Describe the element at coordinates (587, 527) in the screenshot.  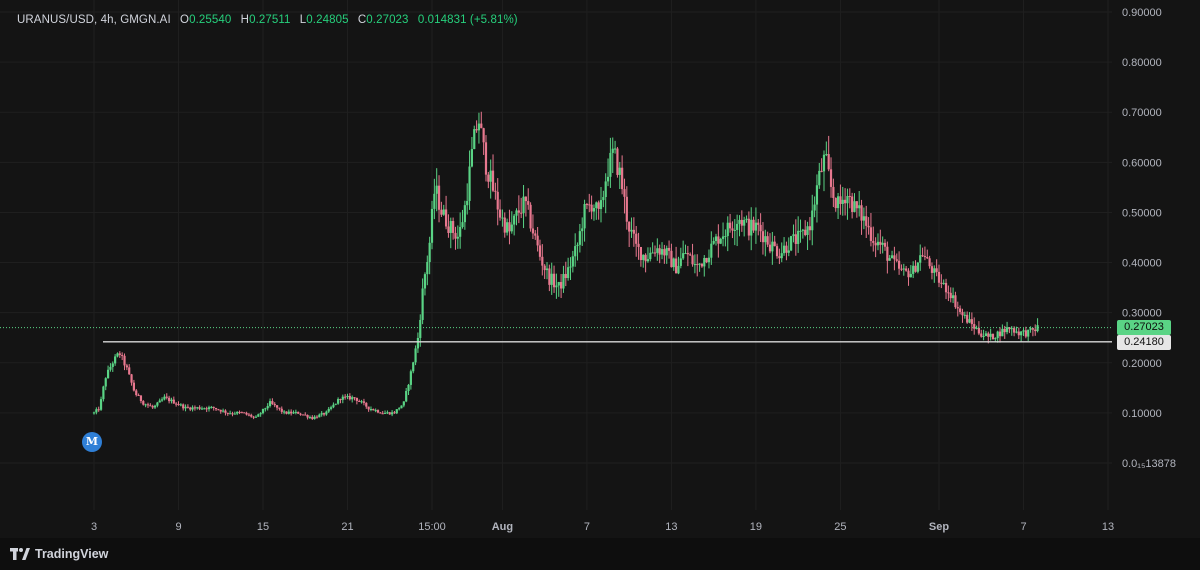
I see `x-tick-label: 7` at that location.